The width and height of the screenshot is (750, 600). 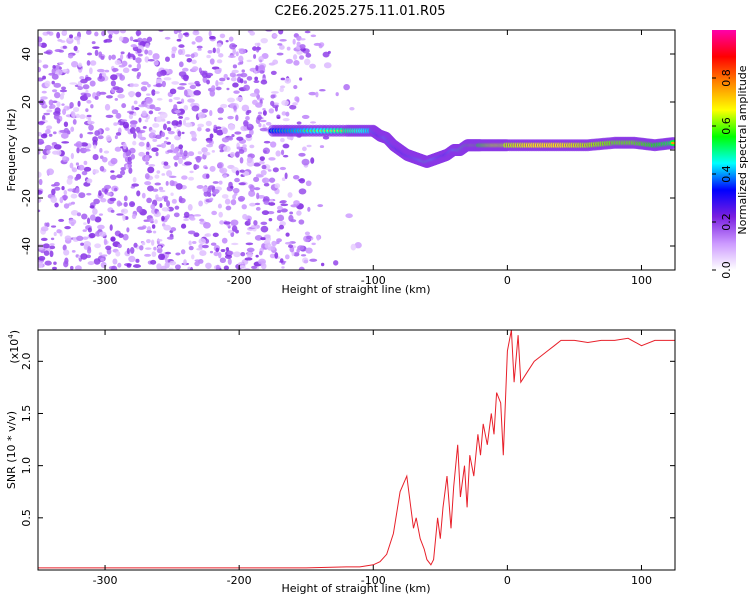 I want to click on colorbar-gradient, so click(x=724, y=150).